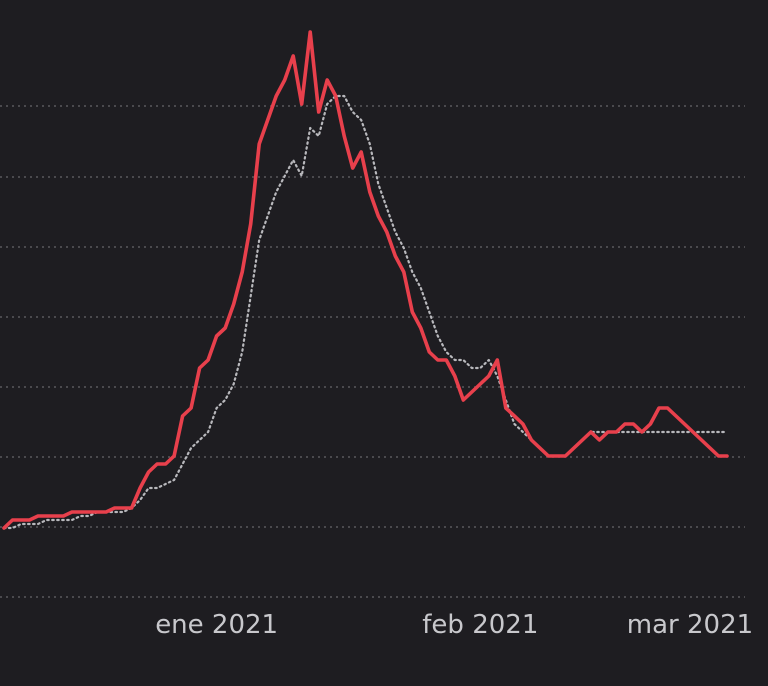 Image resolution: width=768 pixels, height=686 pixels. What do you see at coordinates (216, 625) in the screenshot?
I see `x-tick-label-0: ene 2021` at bounding box center [216, 625].